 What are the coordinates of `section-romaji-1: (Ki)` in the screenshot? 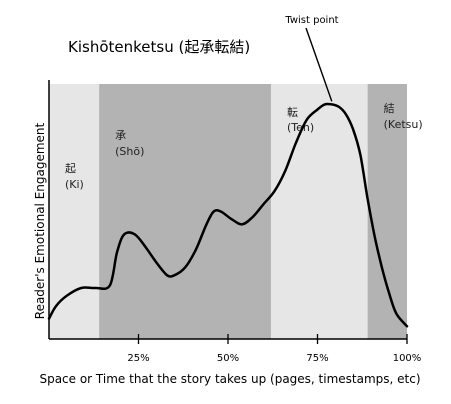 It's located at (74, 184).